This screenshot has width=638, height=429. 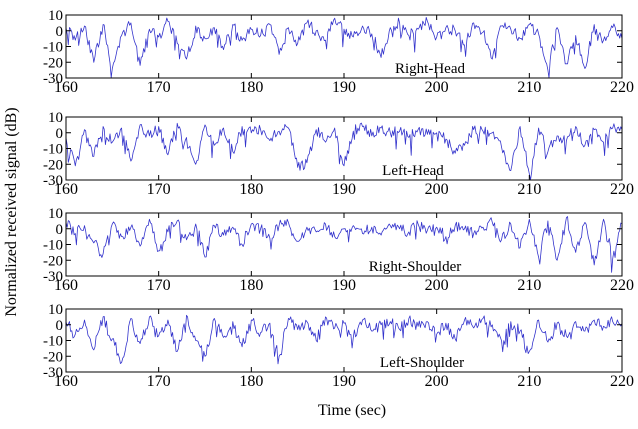 I want to click on panel-label-right-shoulder: Right-Shoulder, so click(x=415, y=267).